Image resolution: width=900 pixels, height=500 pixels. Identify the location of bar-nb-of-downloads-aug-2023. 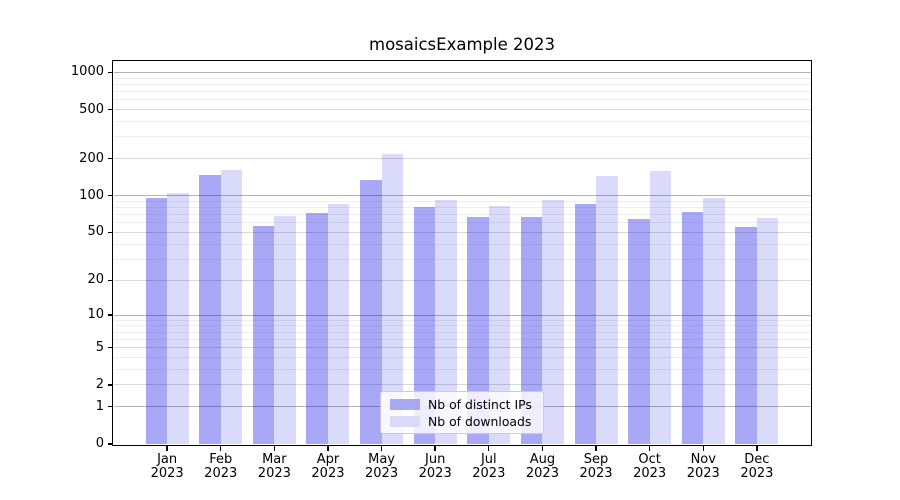
(553, 321).